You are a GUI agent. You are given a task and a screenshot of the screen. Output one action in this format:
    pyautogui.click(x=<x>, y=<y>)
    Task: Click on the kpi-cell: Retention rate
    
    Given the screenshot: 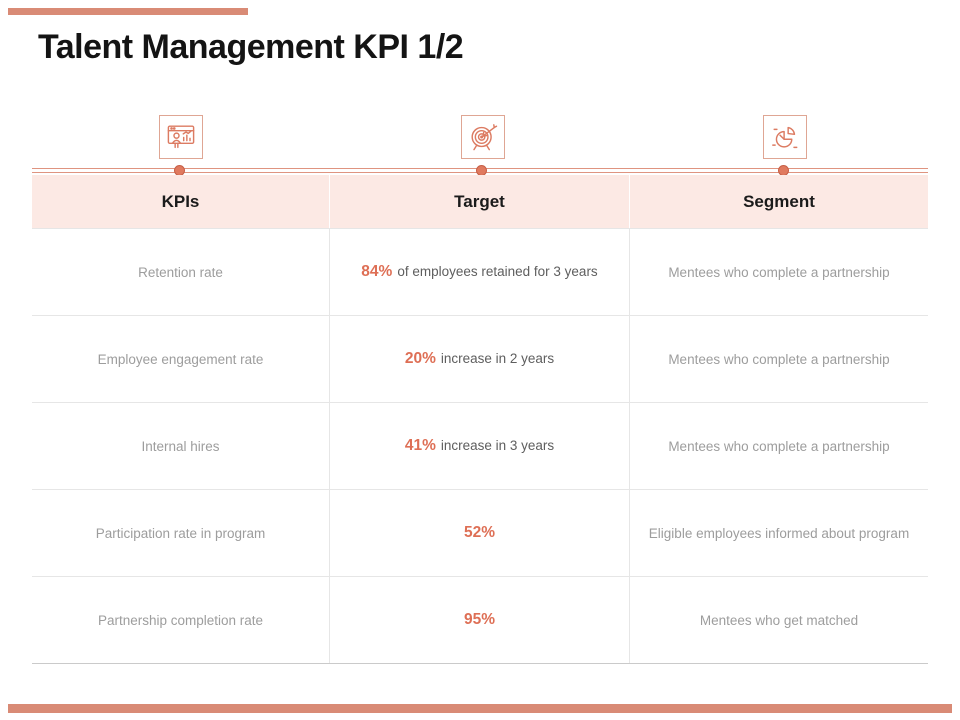 What is the action you would take?
    pyautogui.click(x=181, y=271)
    